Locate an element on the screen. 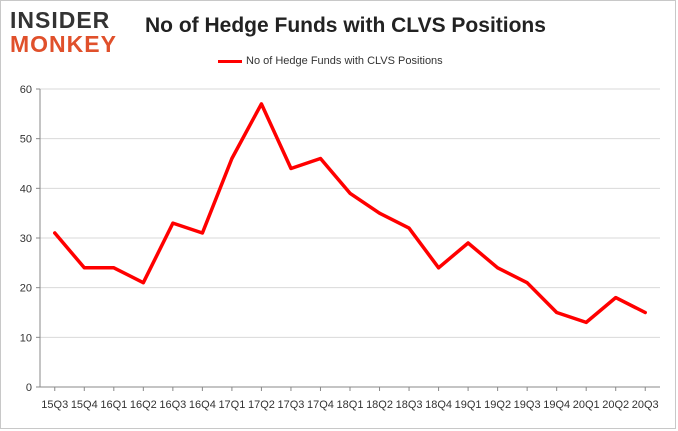 Image resolution: width=678 pixels, height=431 pixels. x-tick-label: 20Q3 is located at coordinates (645, 405).